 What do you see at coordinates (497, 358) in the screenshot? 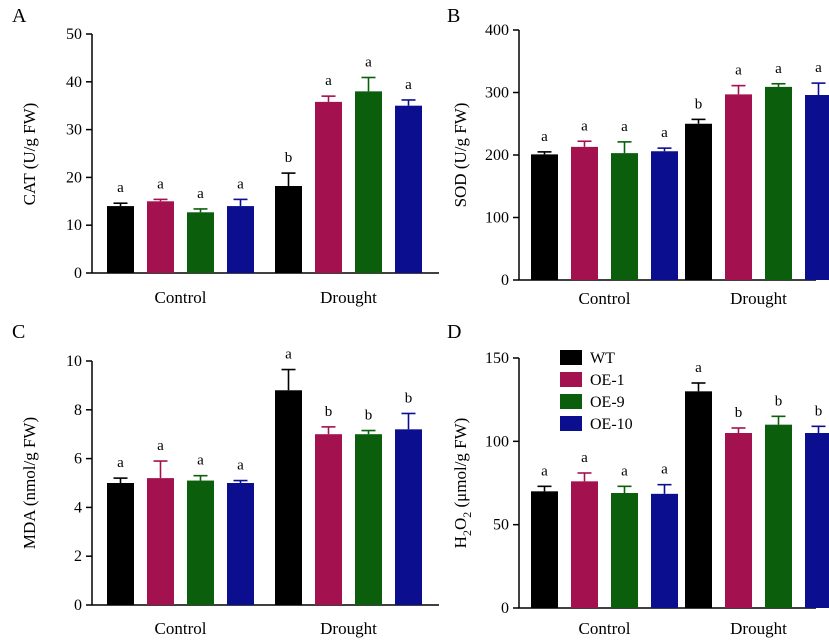
I see `y-tick-label: 150` at bounding box center [497, 358].